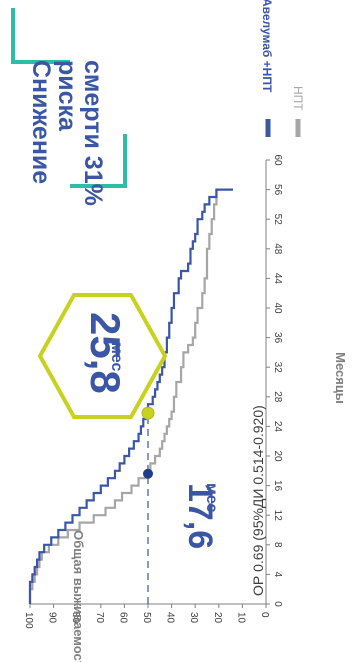 The width and height of the screenshot is (353, 662). I want to click on median-control-callout: 17,6 мес, so click(200, 516).